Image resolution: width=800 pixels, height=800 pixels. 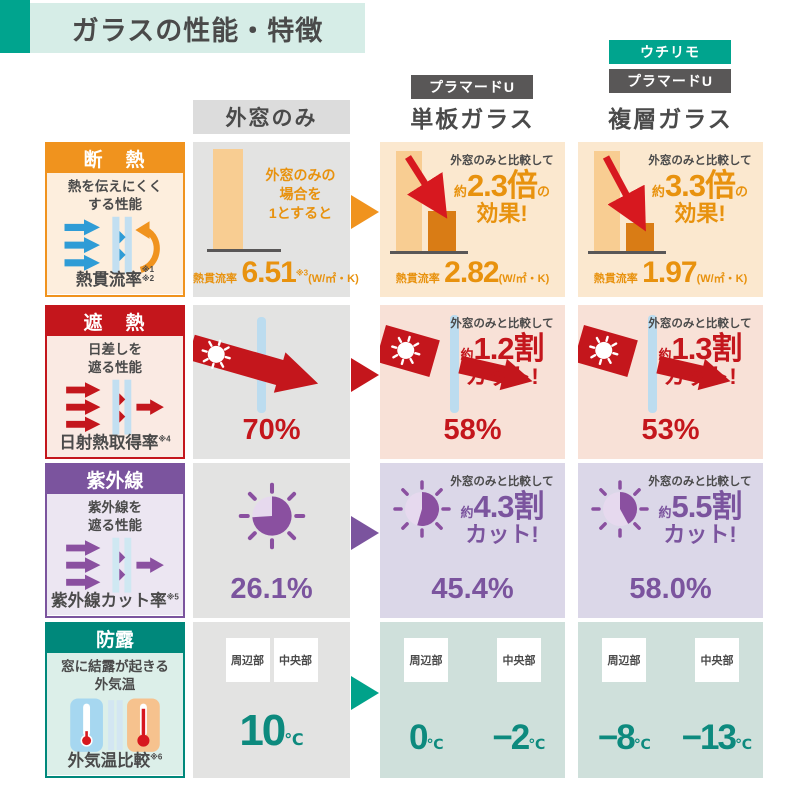 What do you see at coordinates (670, 119) in the screenshot?
I see `column-header-double-glass: 複層ガラス` at bounding box center [670, 119].